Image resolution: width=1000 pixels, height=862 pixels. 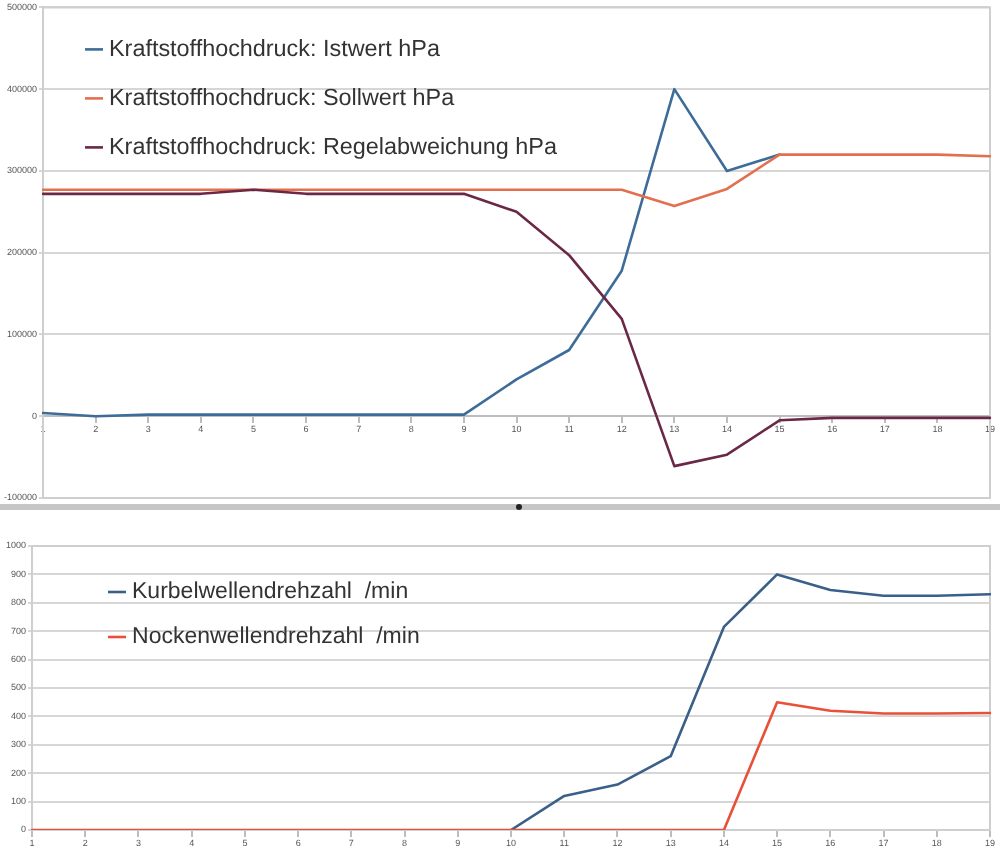 What do you see at coordinates (275, 48) in the screenshot?
I see `legend-label: Kraftstoffhochdruck: Istwert hPa` at bounding box center [275, 48].